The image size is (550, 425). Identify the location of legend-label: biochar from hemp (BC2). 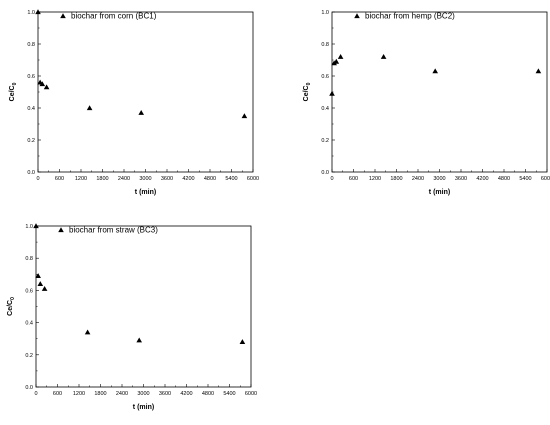
(410, 16).